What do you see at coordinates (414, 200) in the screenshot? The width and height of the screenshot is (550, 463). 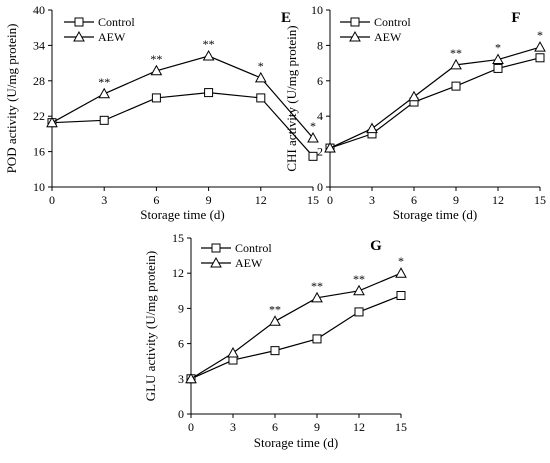 I see `x-tick-label: 6` at bounding box center [414, 200].